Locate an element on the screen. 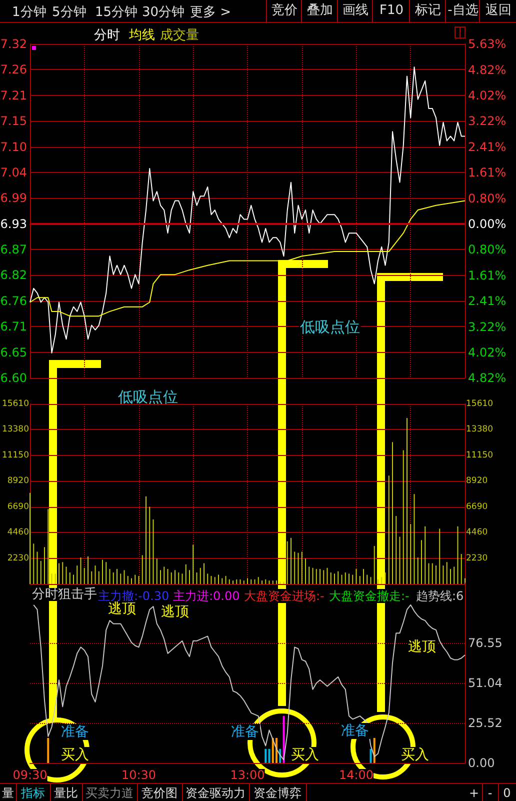 The height and width of the screenshot is (801, 516). text: 叠加 is located at coordinates (319, 11).